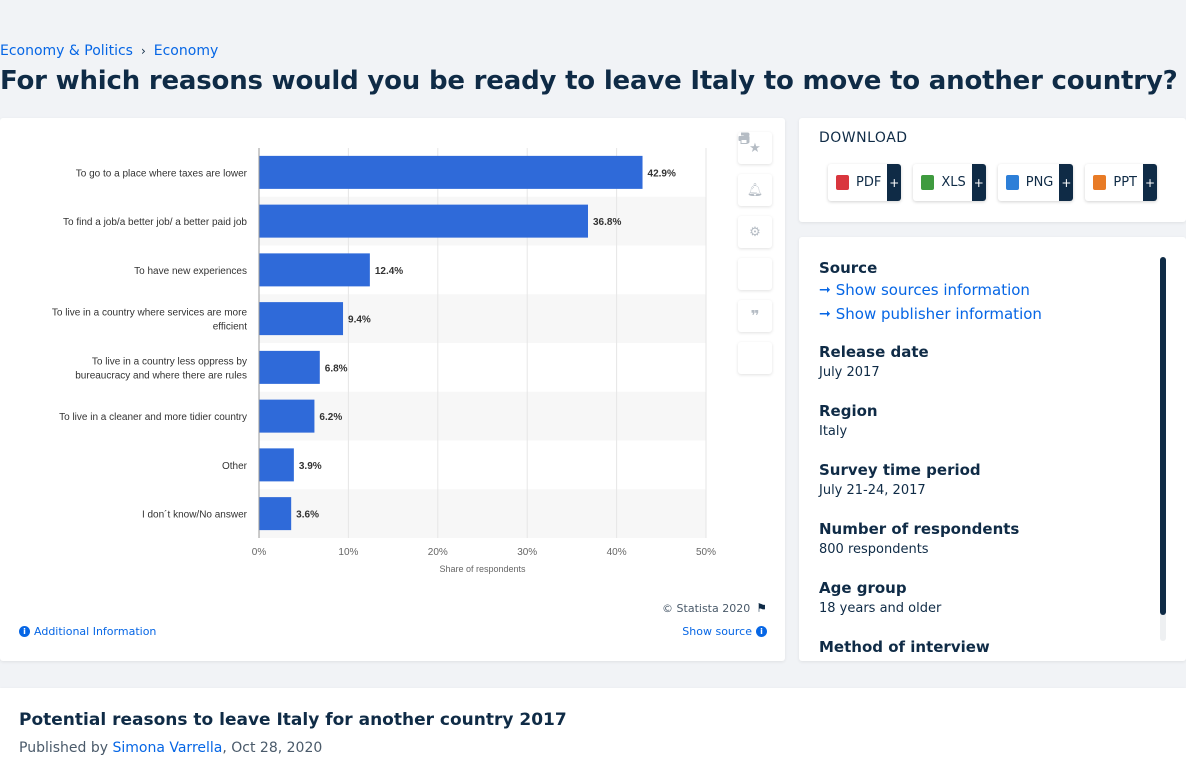  What do you see at coordinates (755, 148) in the screenshot?
I see `star-icon: ★` at bounding box center [755, 148].